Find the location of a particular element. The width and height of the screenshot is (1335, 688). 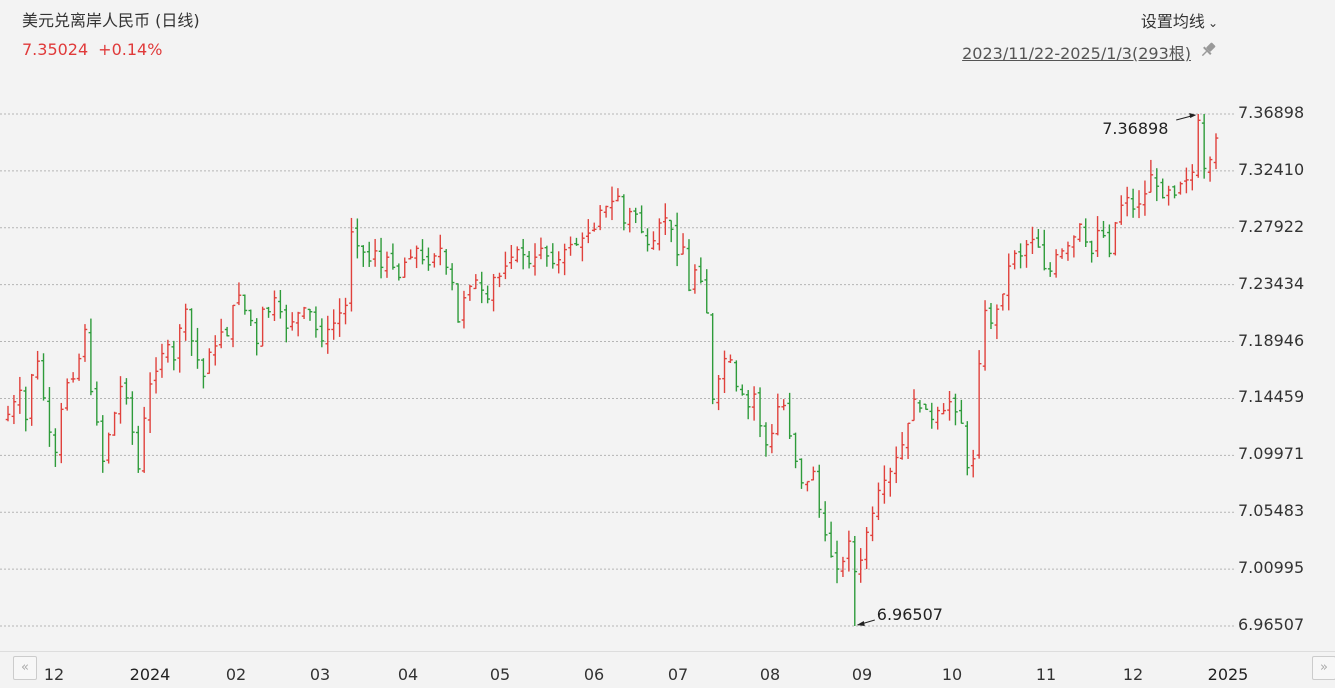

scroll-right-button: » is located at coordinates (1323, 668).